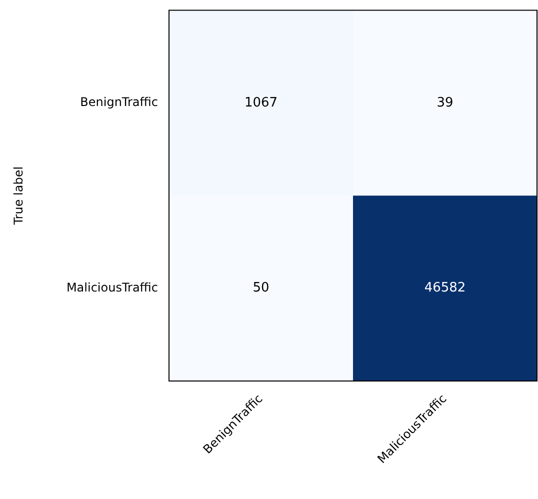  Describe the element at coordinates (445, 288) in the screenshot. I see `data-label: 46582` at that location.